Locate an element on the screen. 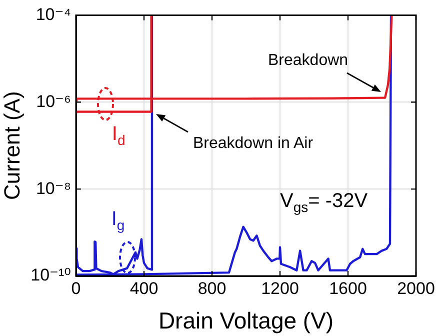  y-tick-label: 10⁻⁴ is located at coordinates (53, 14).